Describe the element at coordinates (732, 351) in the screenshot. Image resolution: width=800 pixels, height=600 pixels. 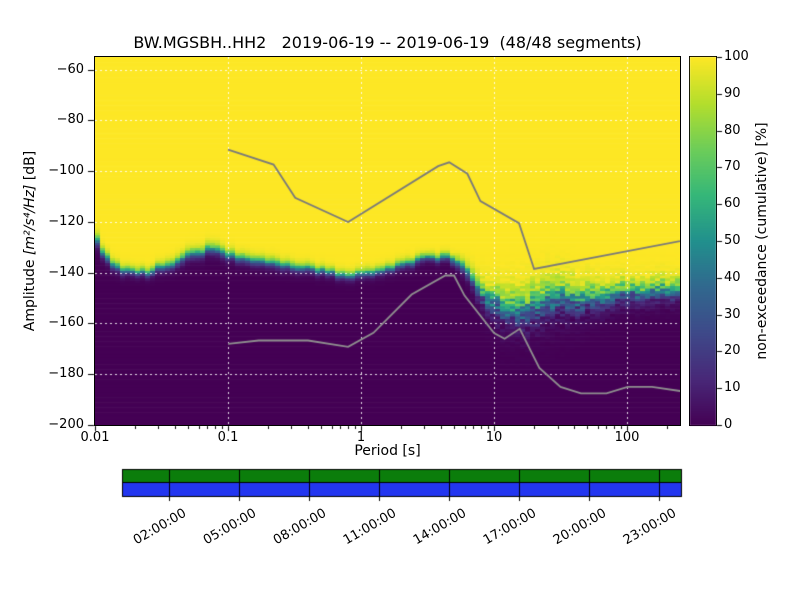
I see `colorbar-tick-label: 20` at that location.